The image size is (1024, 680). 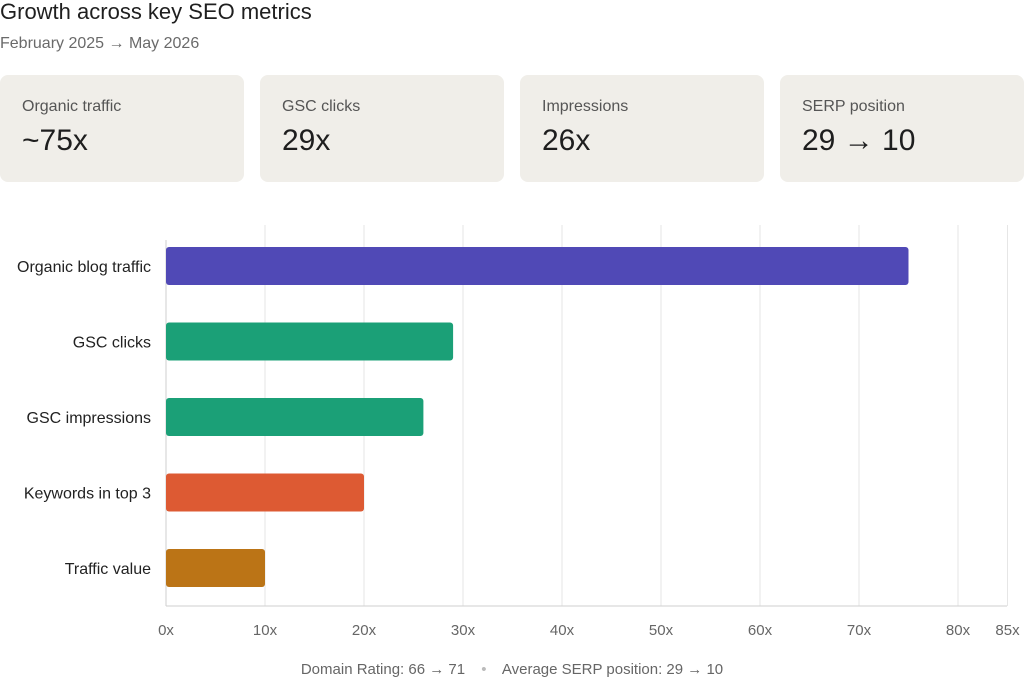 What do you see at coordinates (122, 128) in the screenshot?
I see `metric-card-organic-traffic: Organic traffic ~75x` at bounding box center [122, 128].